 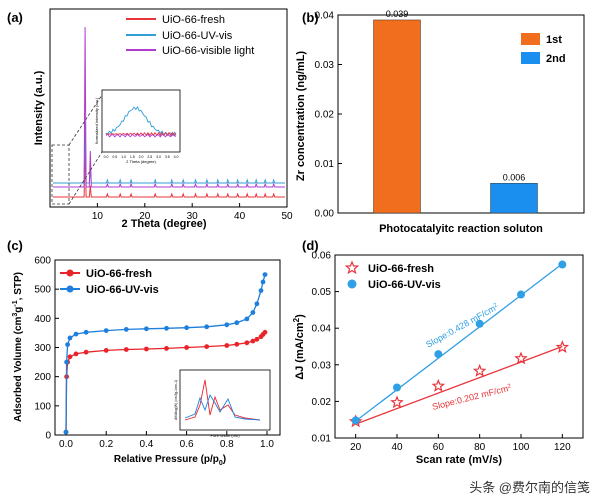 What do you see at coordinates (197, 36) in the screenshot?
I see `legend-label-uv-vis: UiO-66-UV-vis` at bounding box center [197, 36].